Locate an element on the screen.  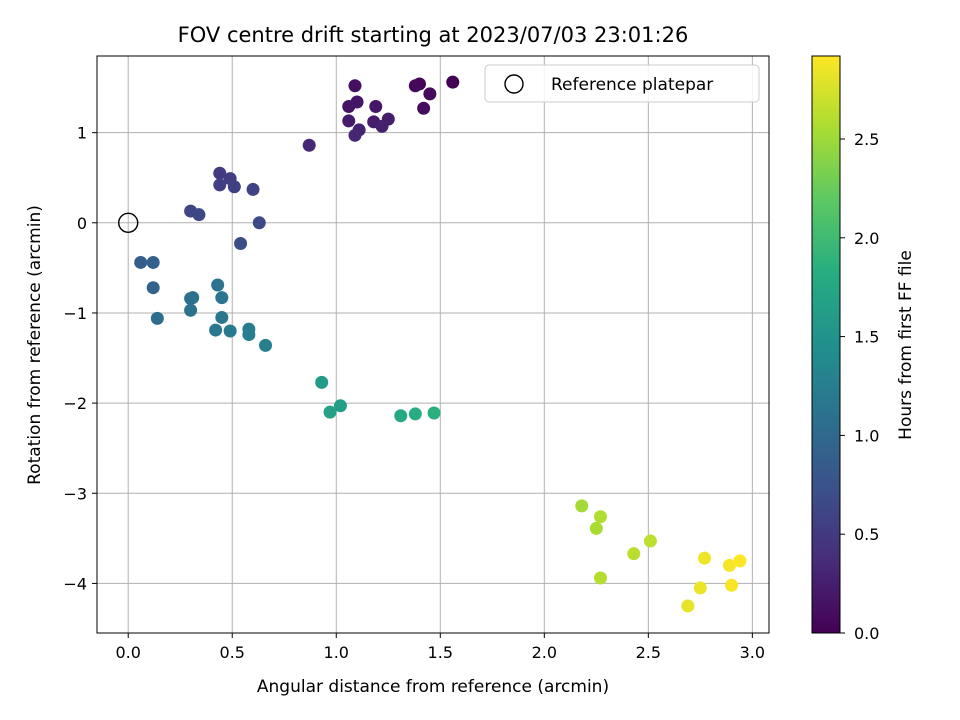
x-tick-label: 3.0 is located at coordinates (752, 652).